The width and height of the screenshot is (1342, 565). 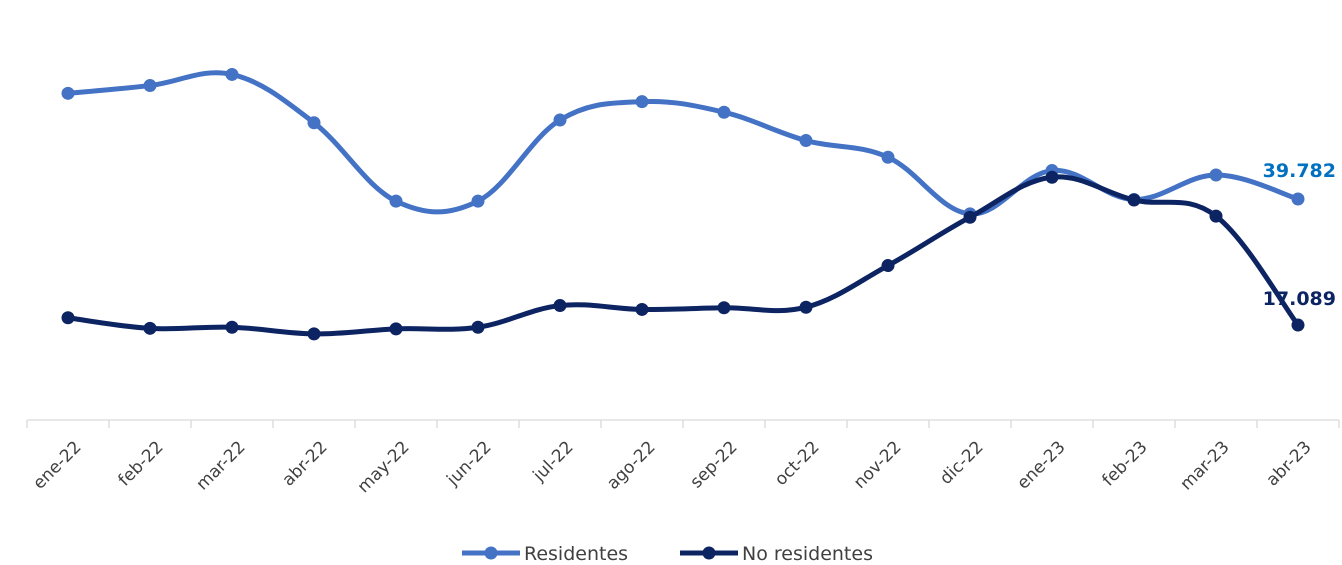 I want to click on data-labels: 39.782 17.089, so click(x=1299, y=235).